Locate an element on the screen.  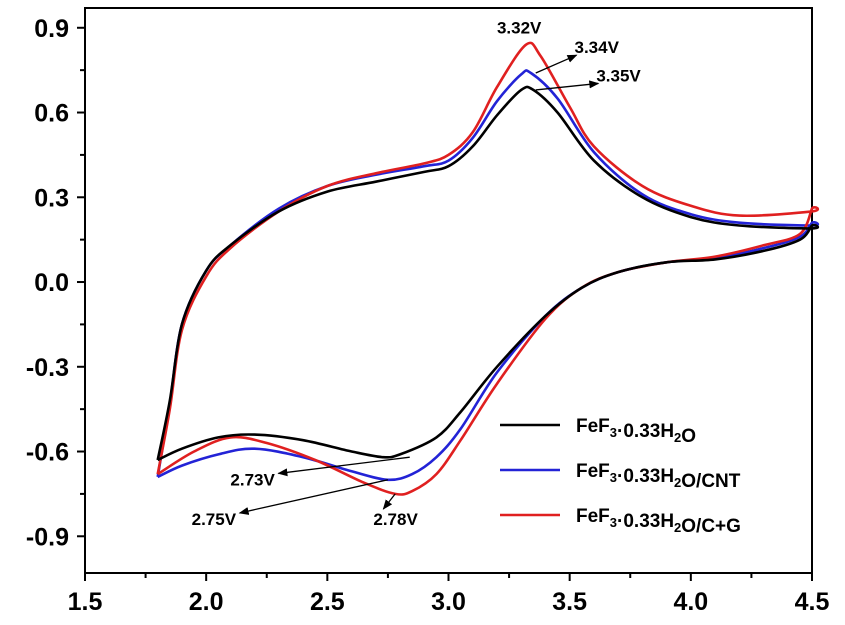
y-axis-tick-labels: 0.9 0.6 0.3 0.0 -0.3 -0.6 -0.9 is located at coordinates (47, 283).